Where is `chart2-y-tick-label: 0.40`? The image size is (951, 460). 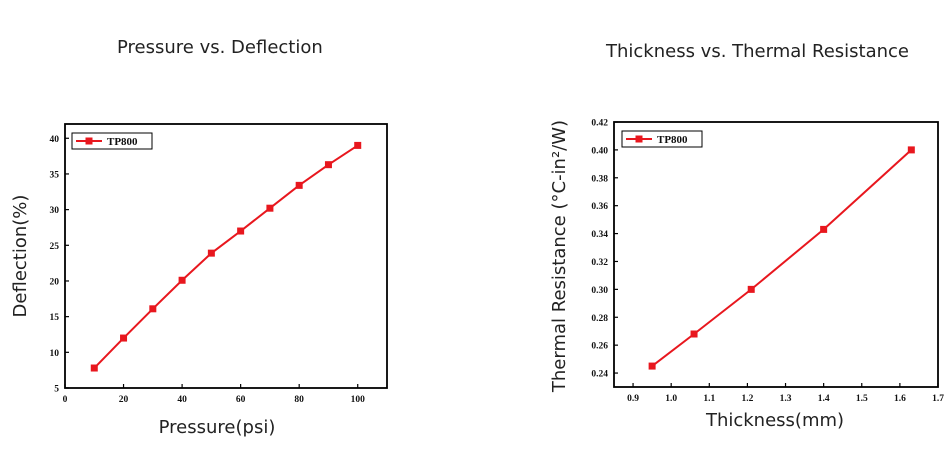 chart2-y-tick-label: 0.40 is located at coordinates (599, 151).